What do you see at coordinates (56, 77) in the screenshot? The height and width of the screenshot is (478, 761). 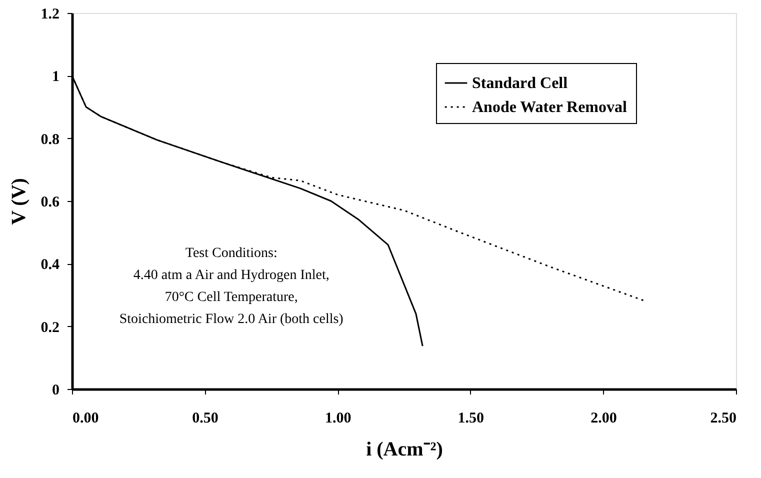 I see `y-tick-label: 1` at bounding box center [56, 77].